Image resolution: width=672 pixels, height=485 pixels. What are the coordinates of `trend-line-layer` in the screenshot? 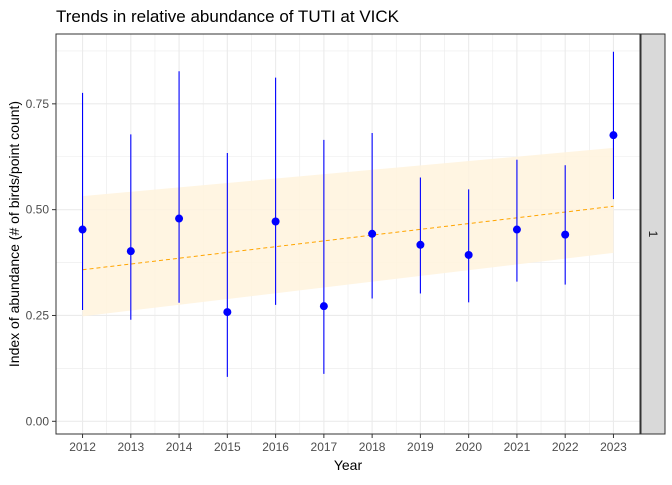 It's located at (348, 238).